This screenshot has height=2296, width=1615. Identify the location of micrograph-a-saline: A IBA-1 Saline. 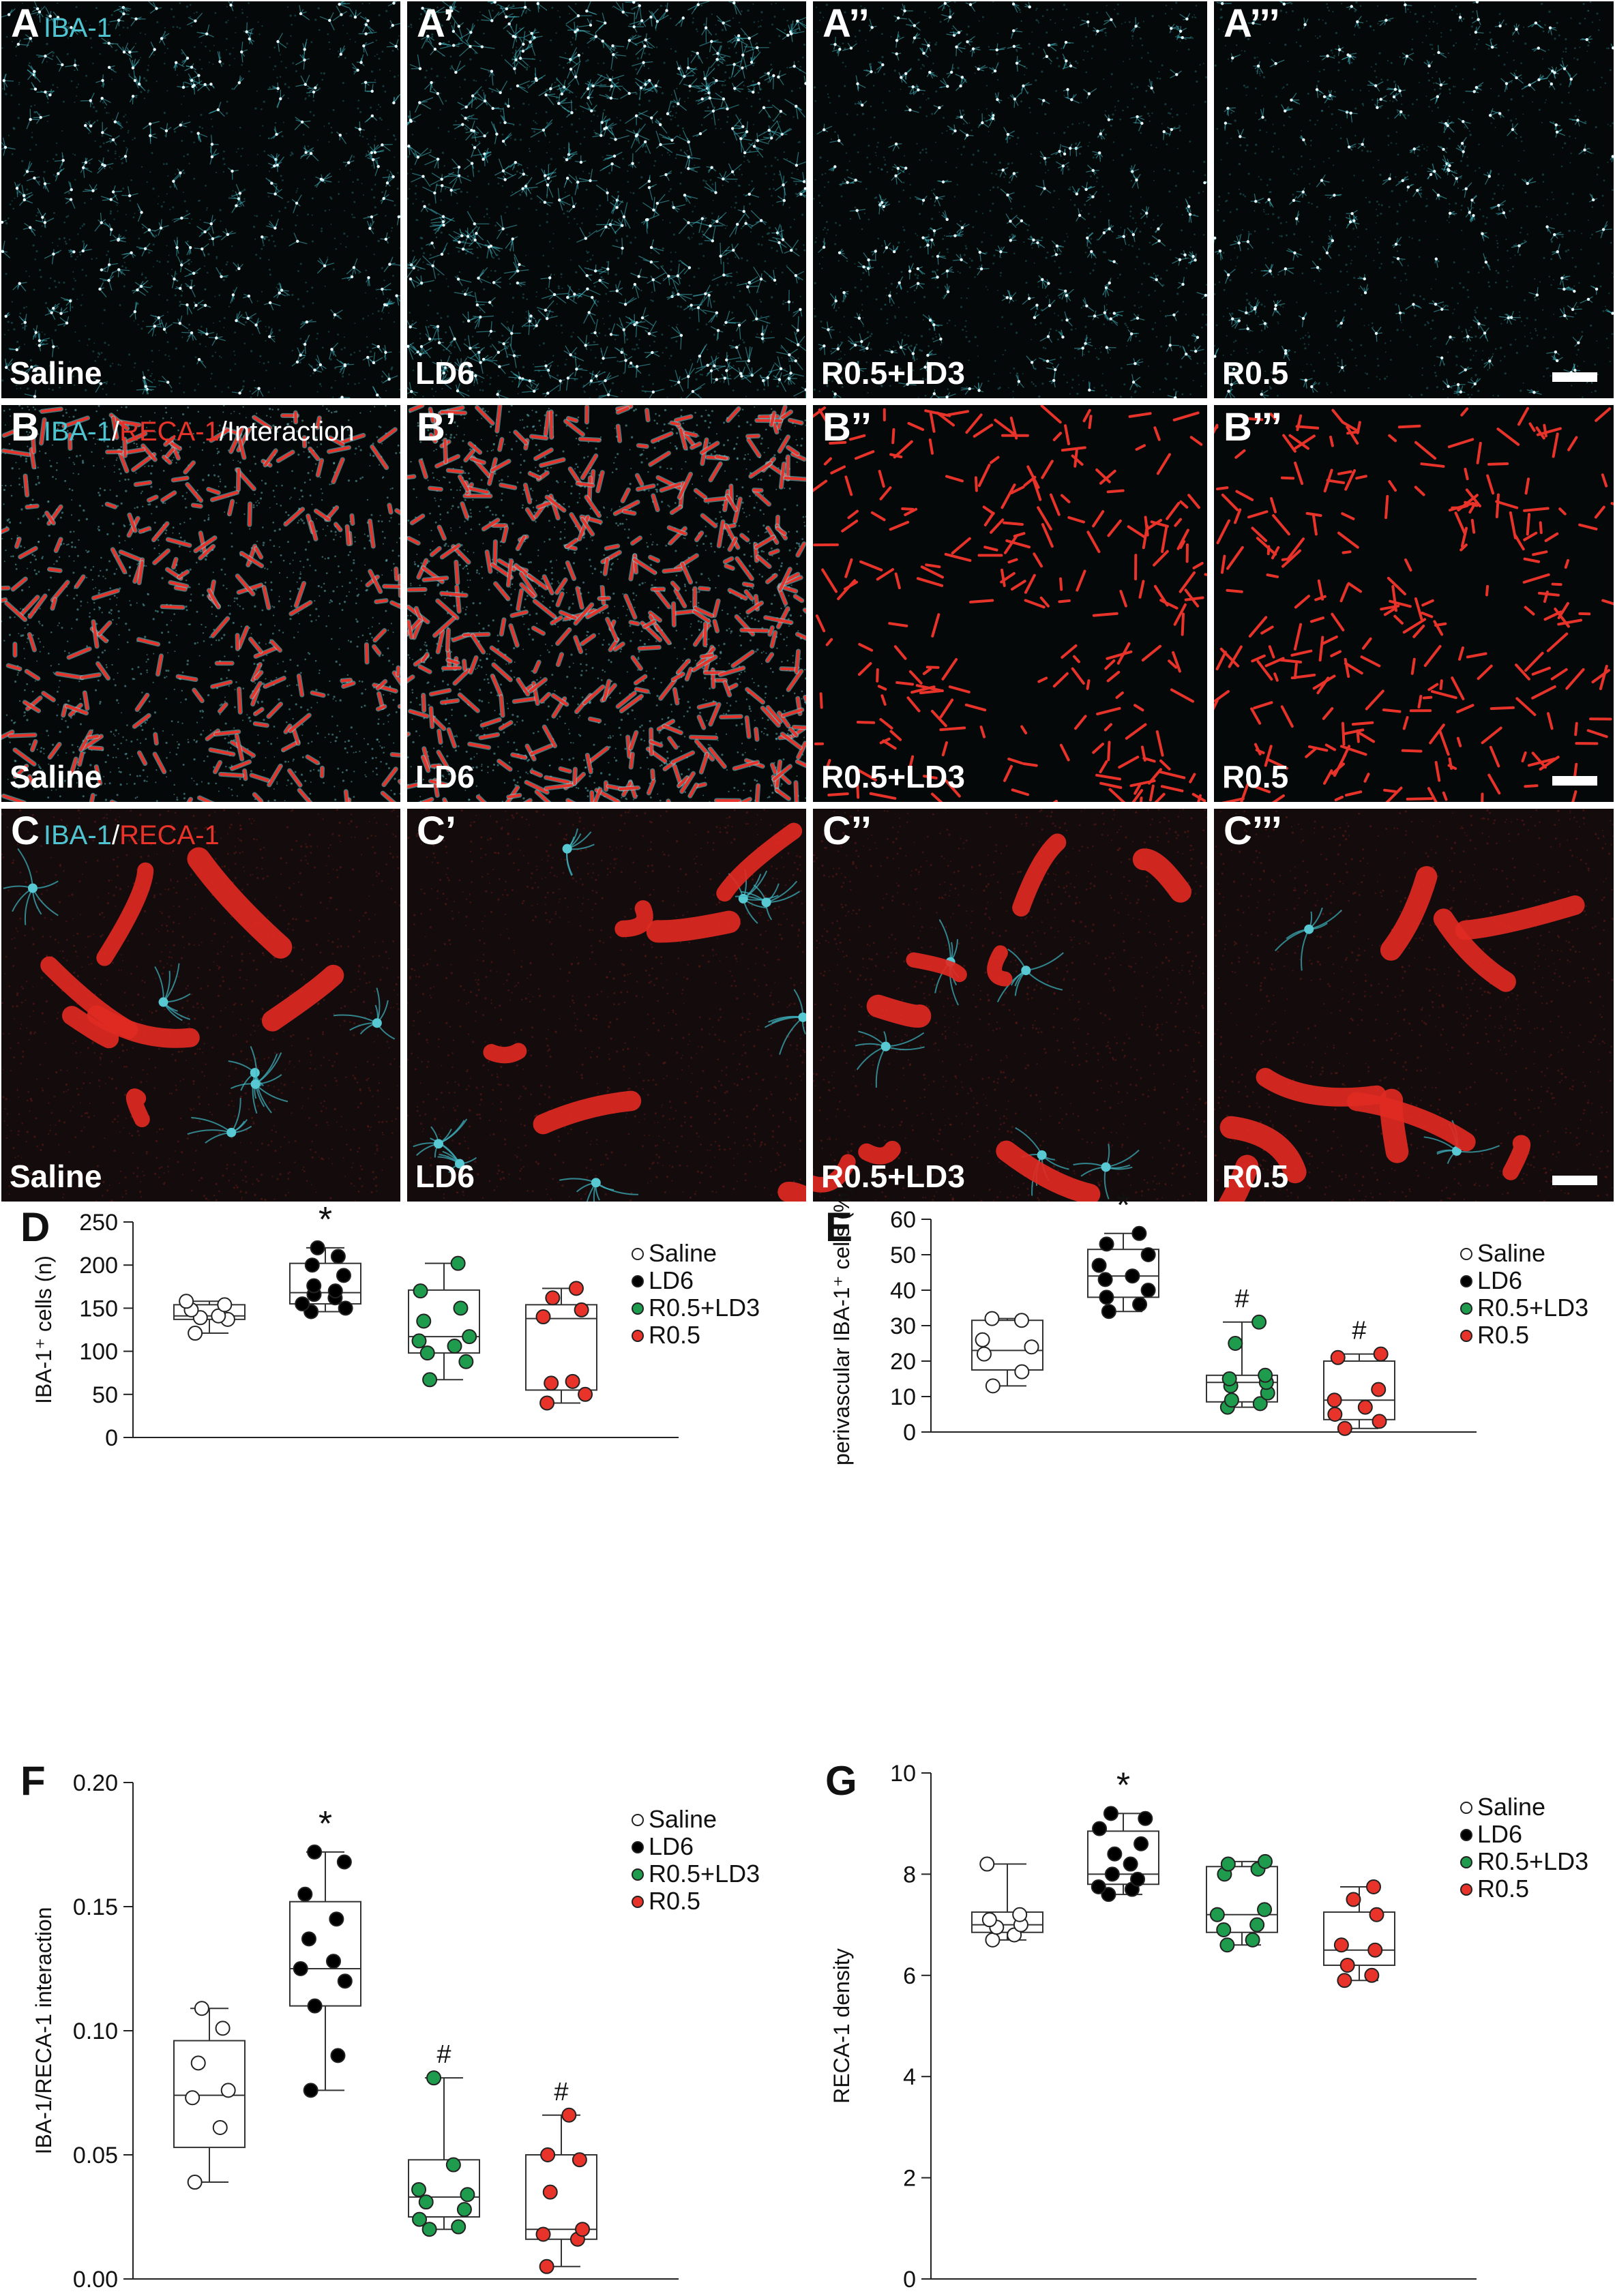
(200, 199).